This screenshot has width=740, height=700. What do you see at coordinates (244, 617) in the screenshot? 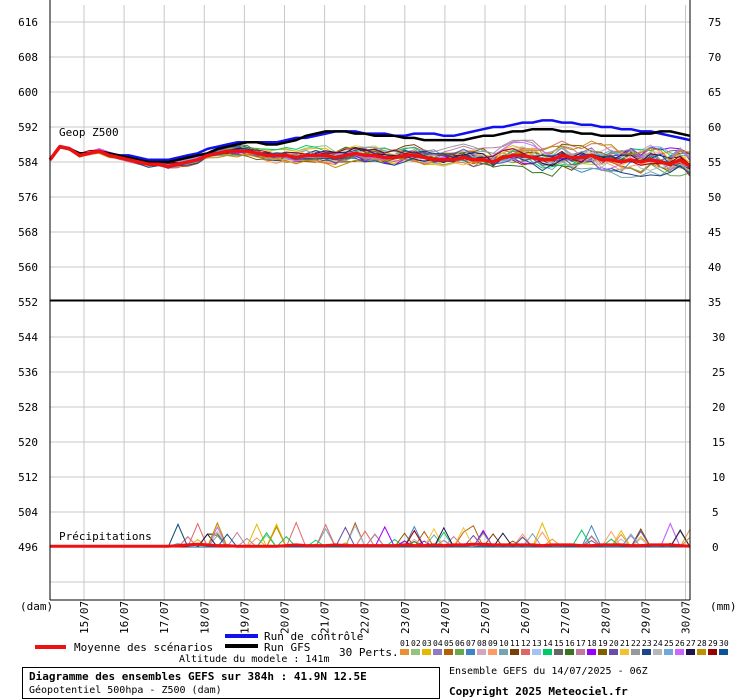
I see `x-tick-label: 19/07` at bounding box center [244, 617].